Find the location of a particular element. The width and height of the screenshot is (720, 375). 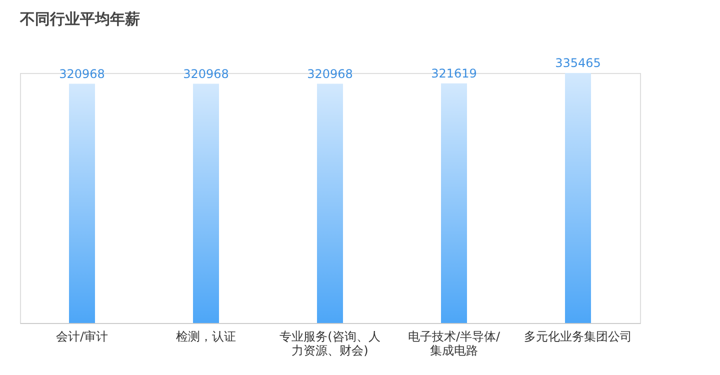

chart-title: 不同行业平均年薪 is located at coordinates (79, 19).